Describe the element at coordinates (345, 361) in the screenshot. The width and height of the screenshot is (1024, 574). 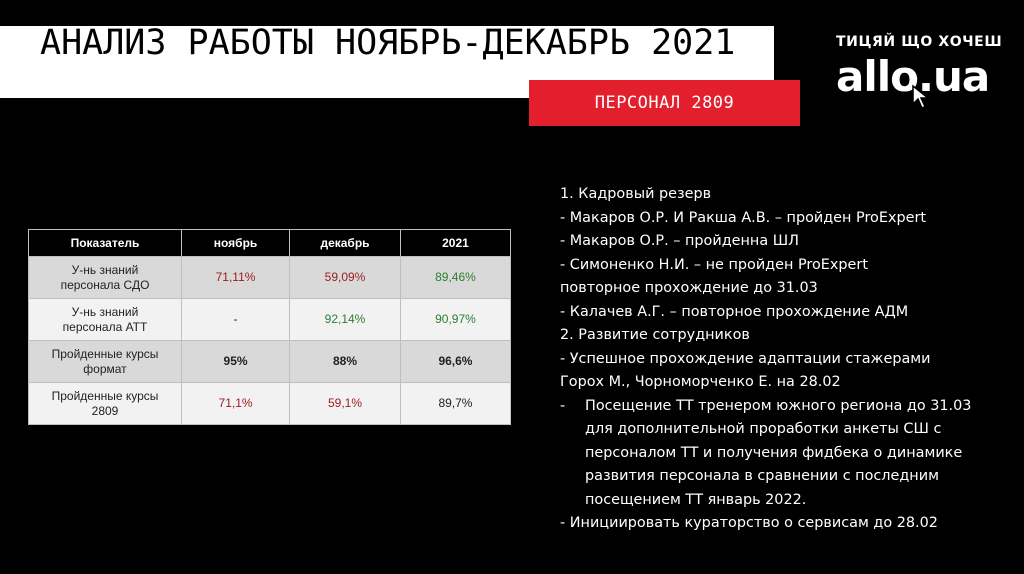
I see `cell-december: 88%` at that location.